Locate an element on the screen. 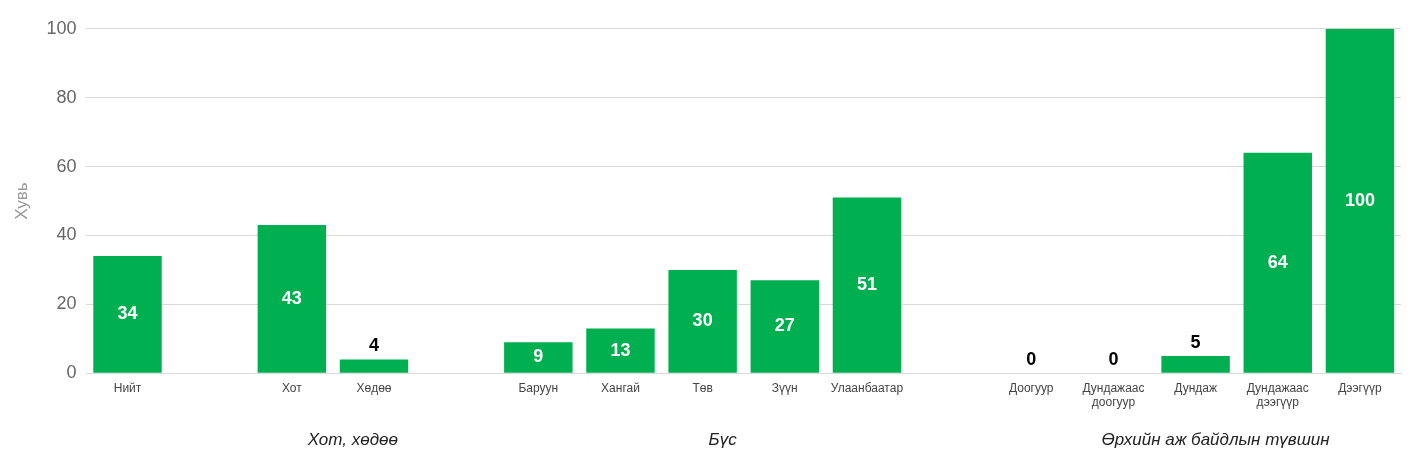  x-tick-label: Баруун is located at coordinates (538, 387).